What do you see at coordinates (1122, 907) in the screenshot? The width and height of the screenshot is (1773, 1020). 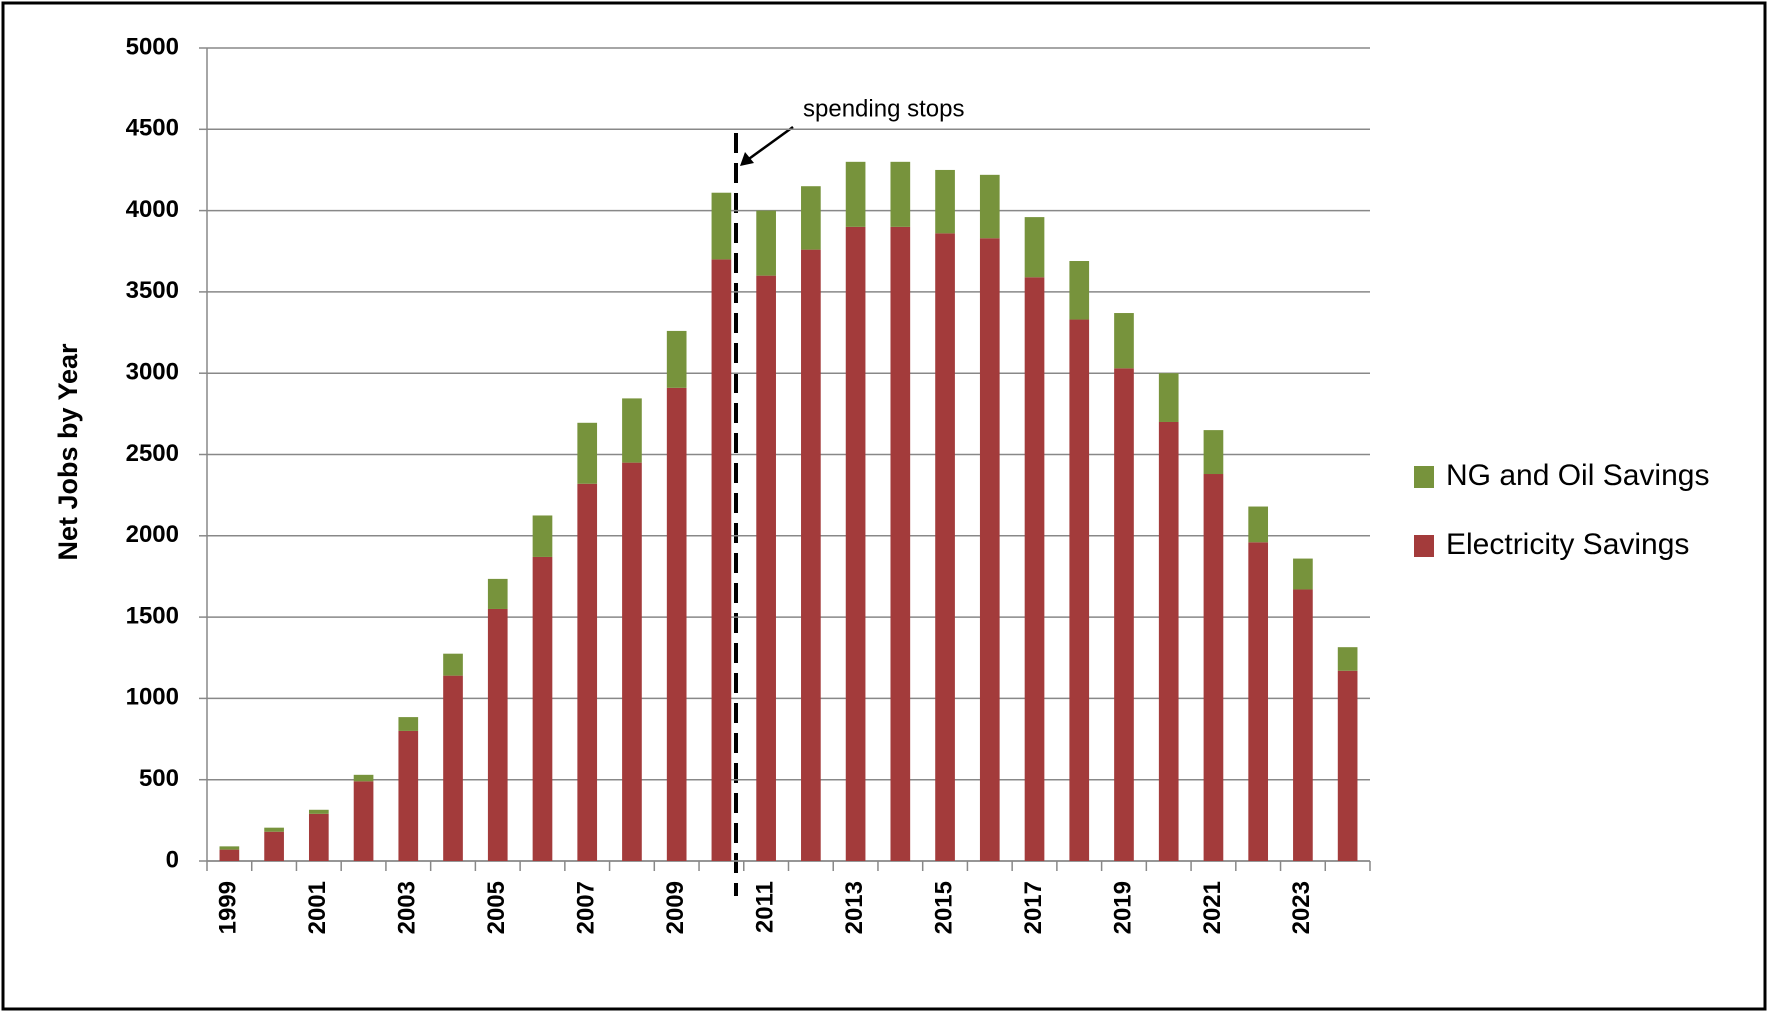 I see `x-tick-label: 2019` at bounding box center [1122, 907].